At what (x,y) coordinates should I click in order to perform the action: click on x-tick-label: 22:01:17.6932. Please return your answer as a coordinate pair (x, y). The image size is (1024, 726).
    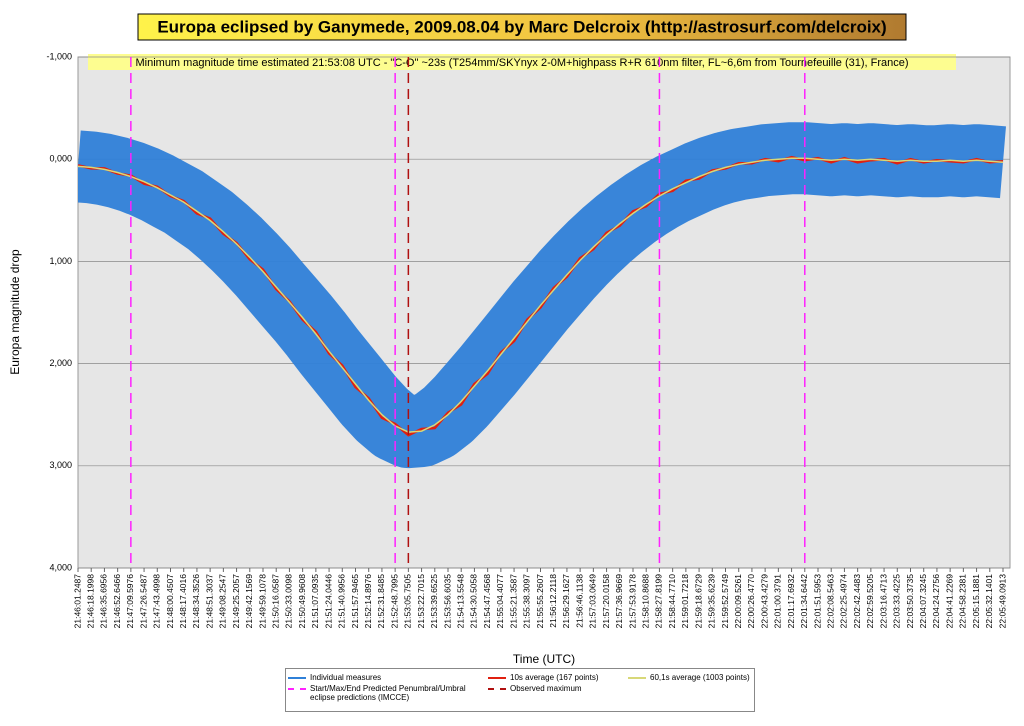
    Looking at the image, I should click on (791, 601).